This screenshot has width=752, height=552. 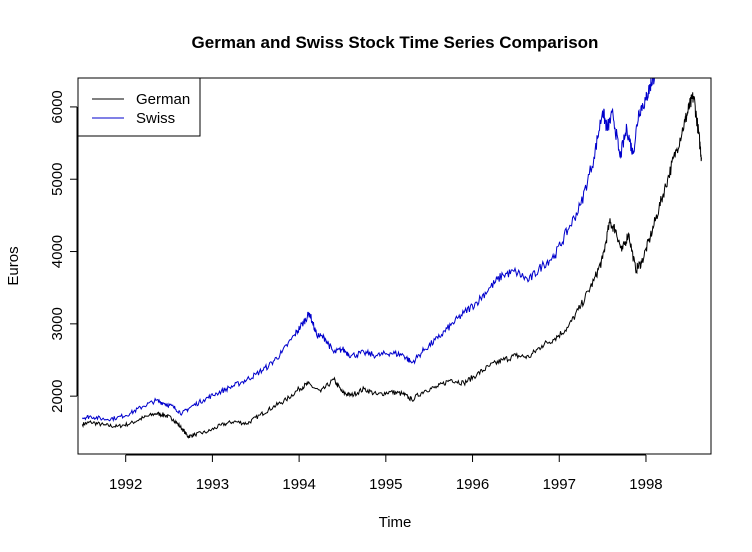 What do you see at coordinates (395, 522) in the screenshot?
I see `x-axis-label: Time` at bounding box center [395, 522].